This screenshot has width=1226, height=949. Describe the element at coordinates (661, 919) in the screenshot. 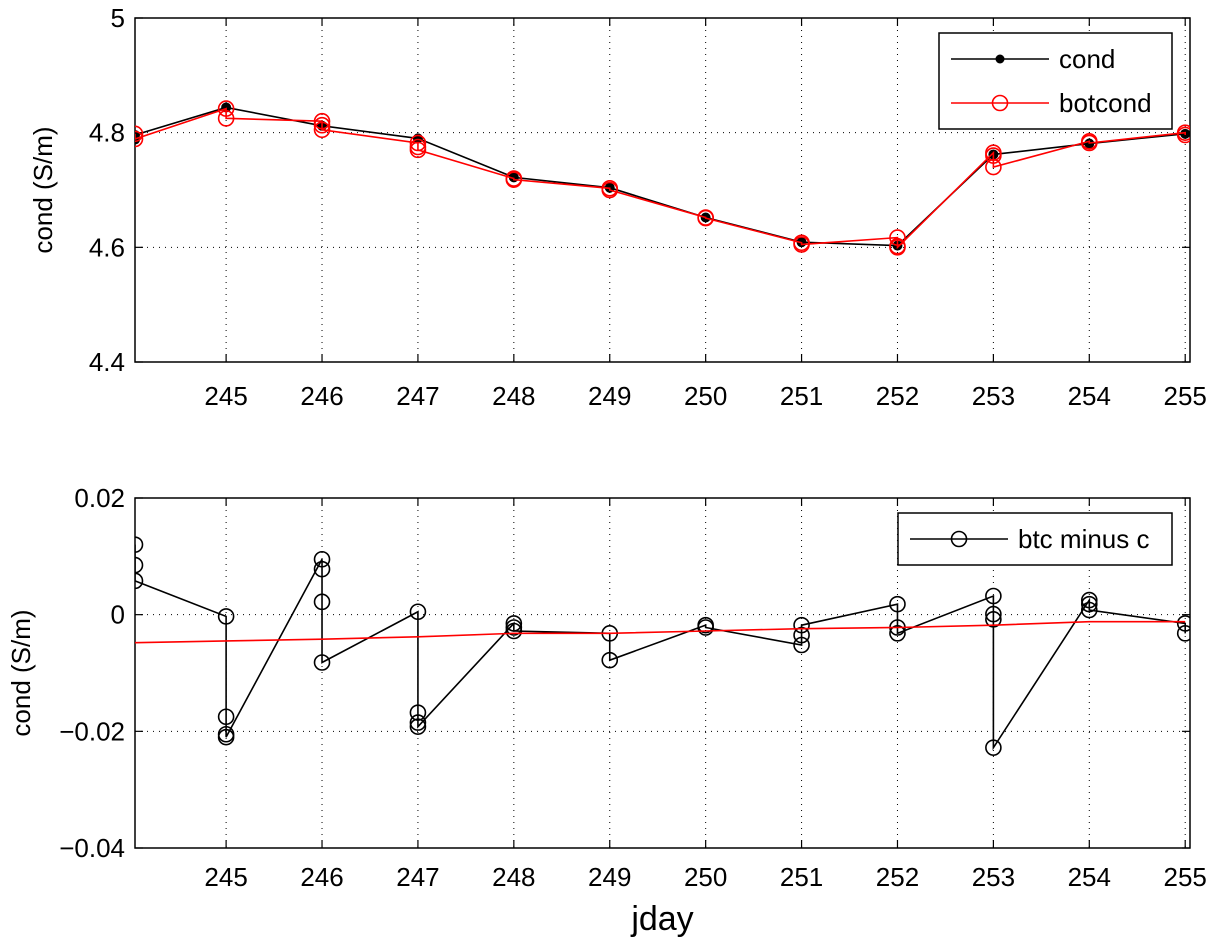

I see `x-axis-label: jday` at that location.